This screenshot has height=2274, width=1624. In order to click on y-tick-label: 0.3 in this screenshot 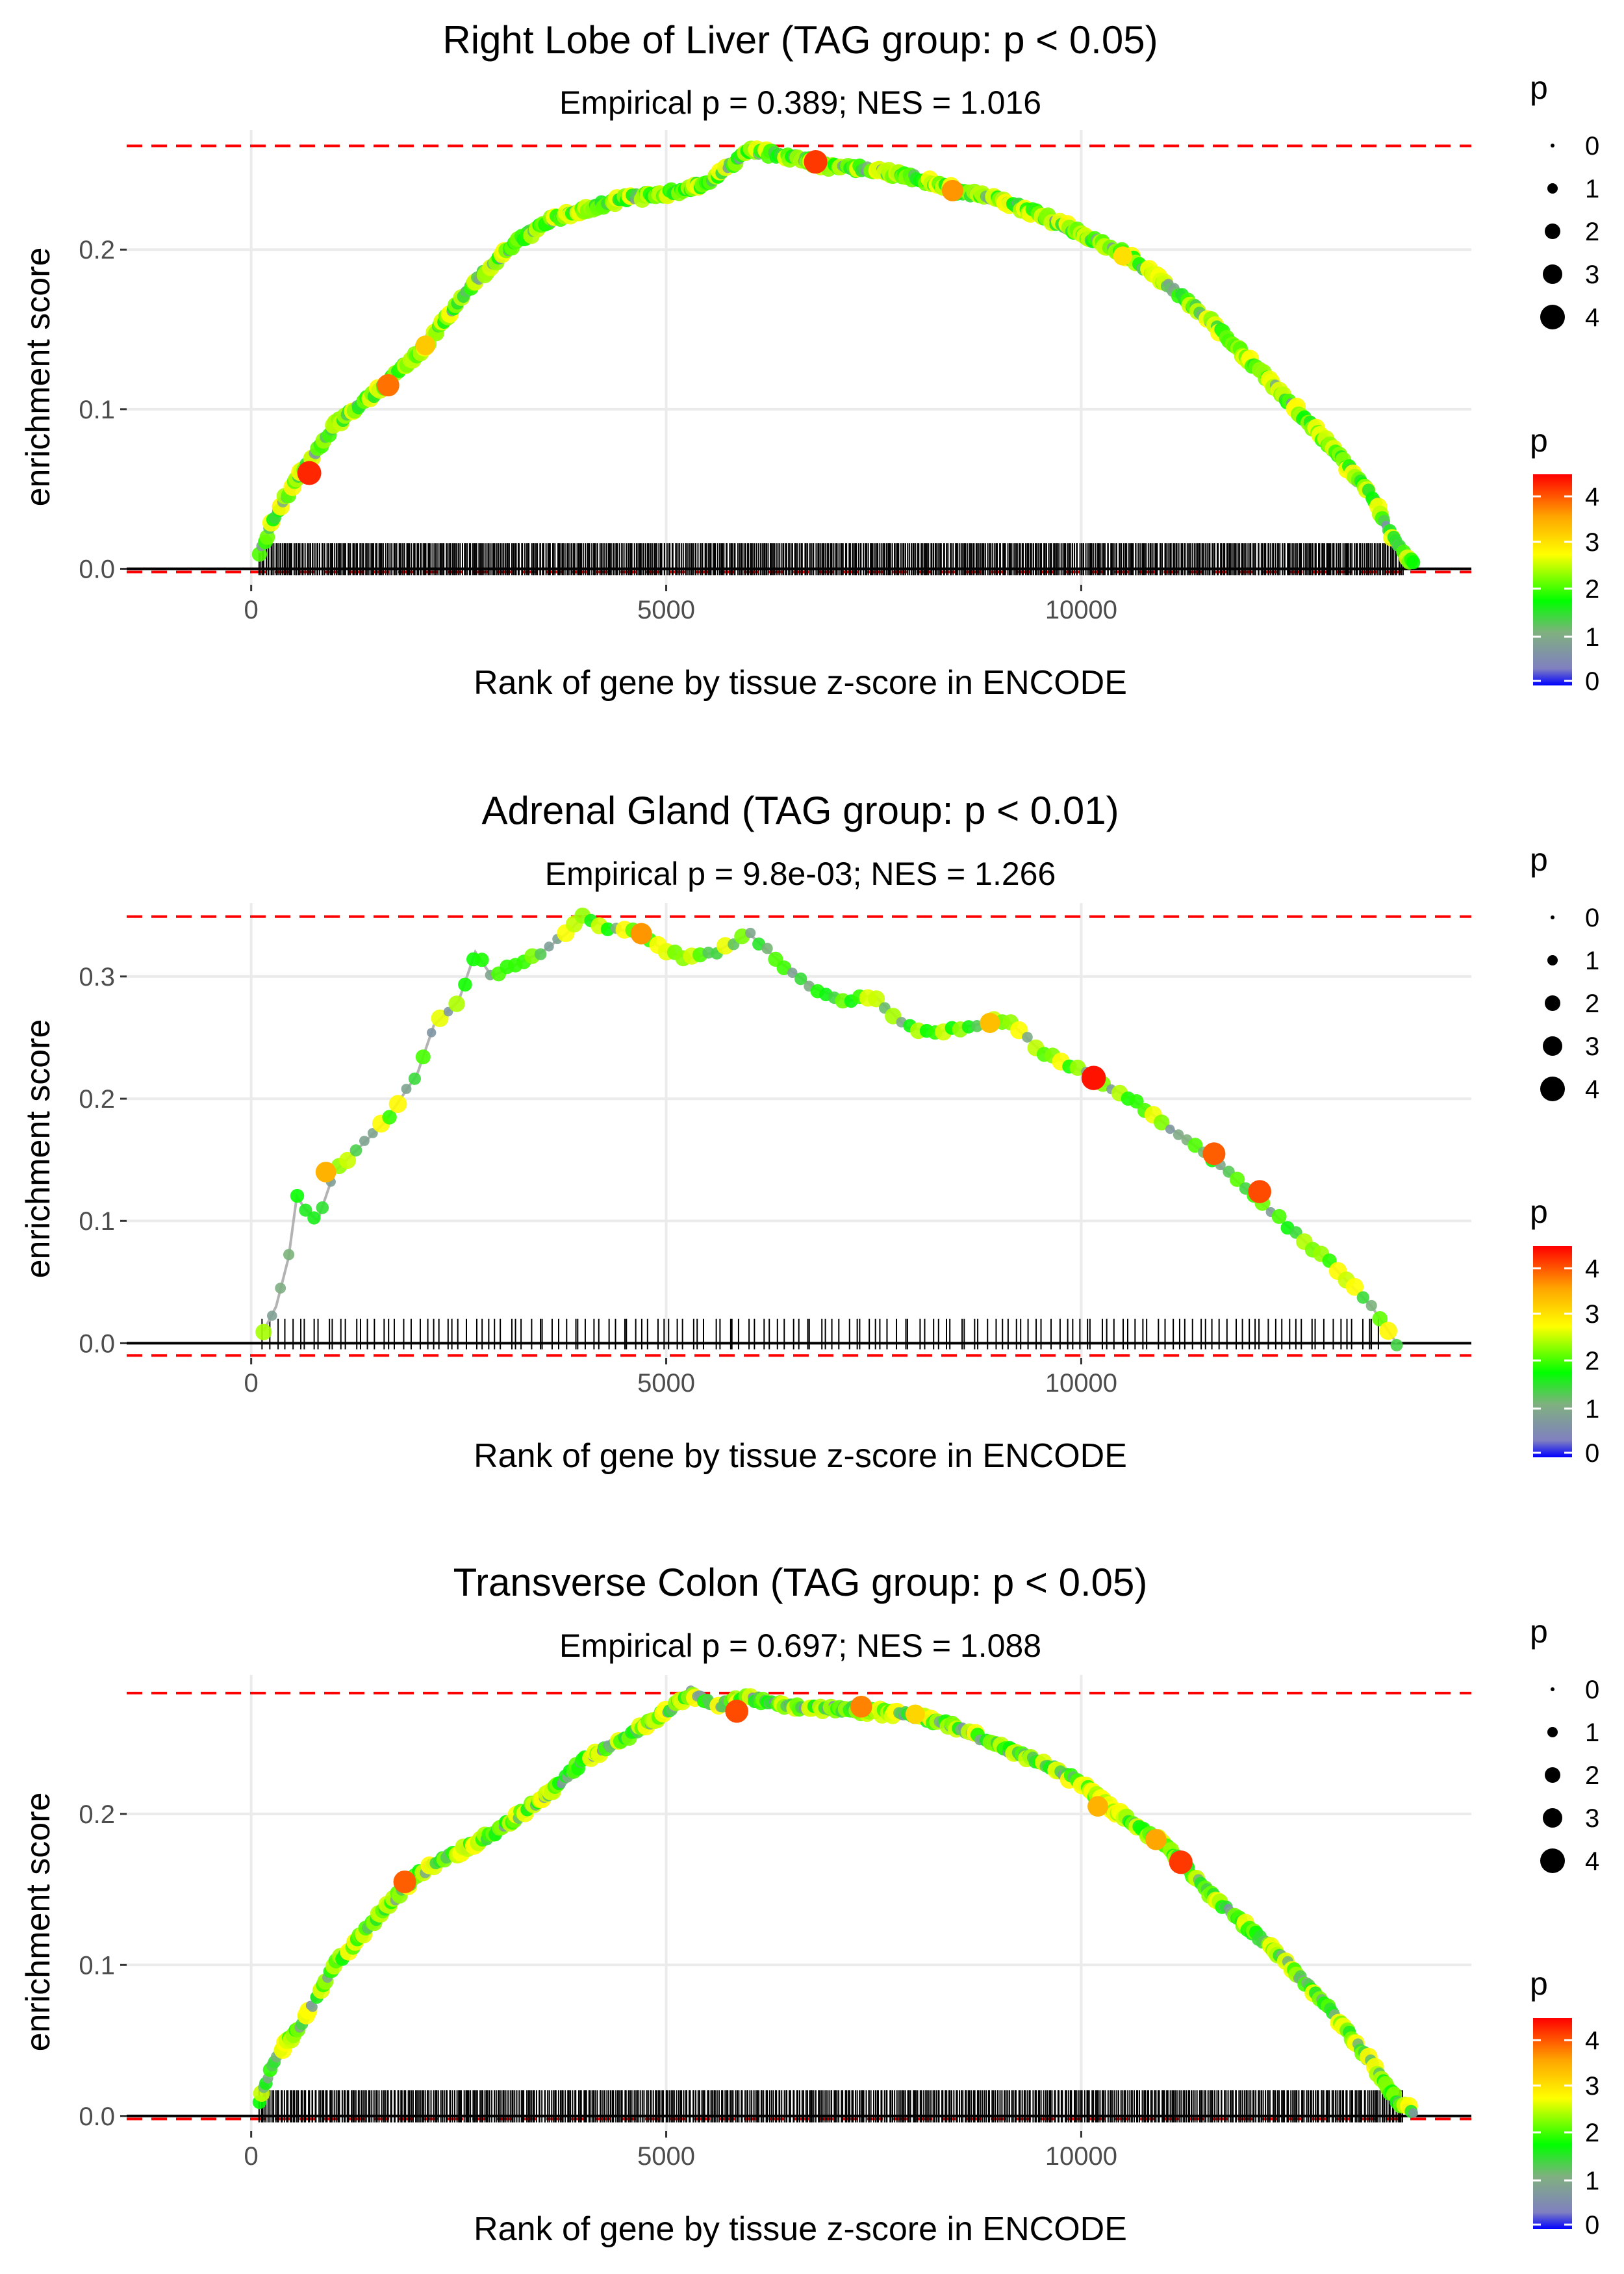, I will do `click(97, 977)`.